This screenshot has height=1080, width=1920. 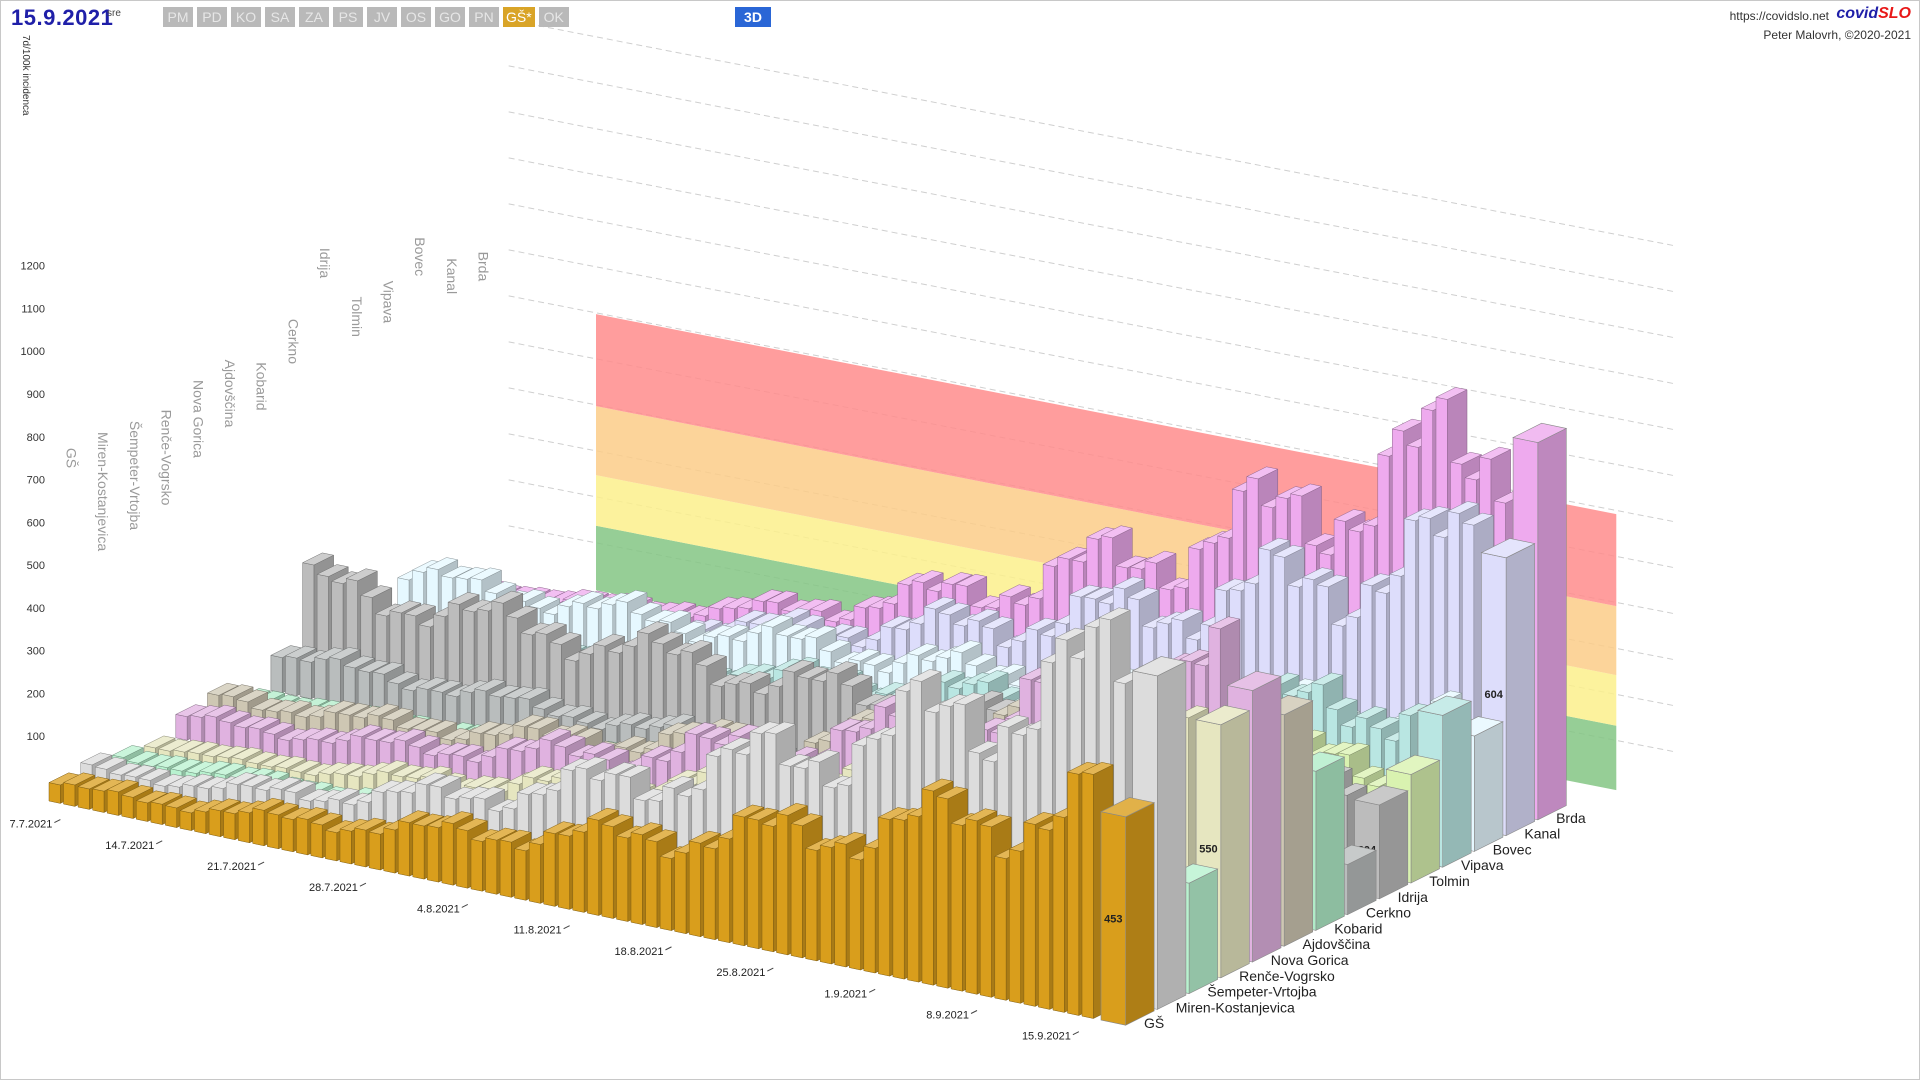 I want to click on date-tick-5: 11.8.2021, so click(x=538, y=931).